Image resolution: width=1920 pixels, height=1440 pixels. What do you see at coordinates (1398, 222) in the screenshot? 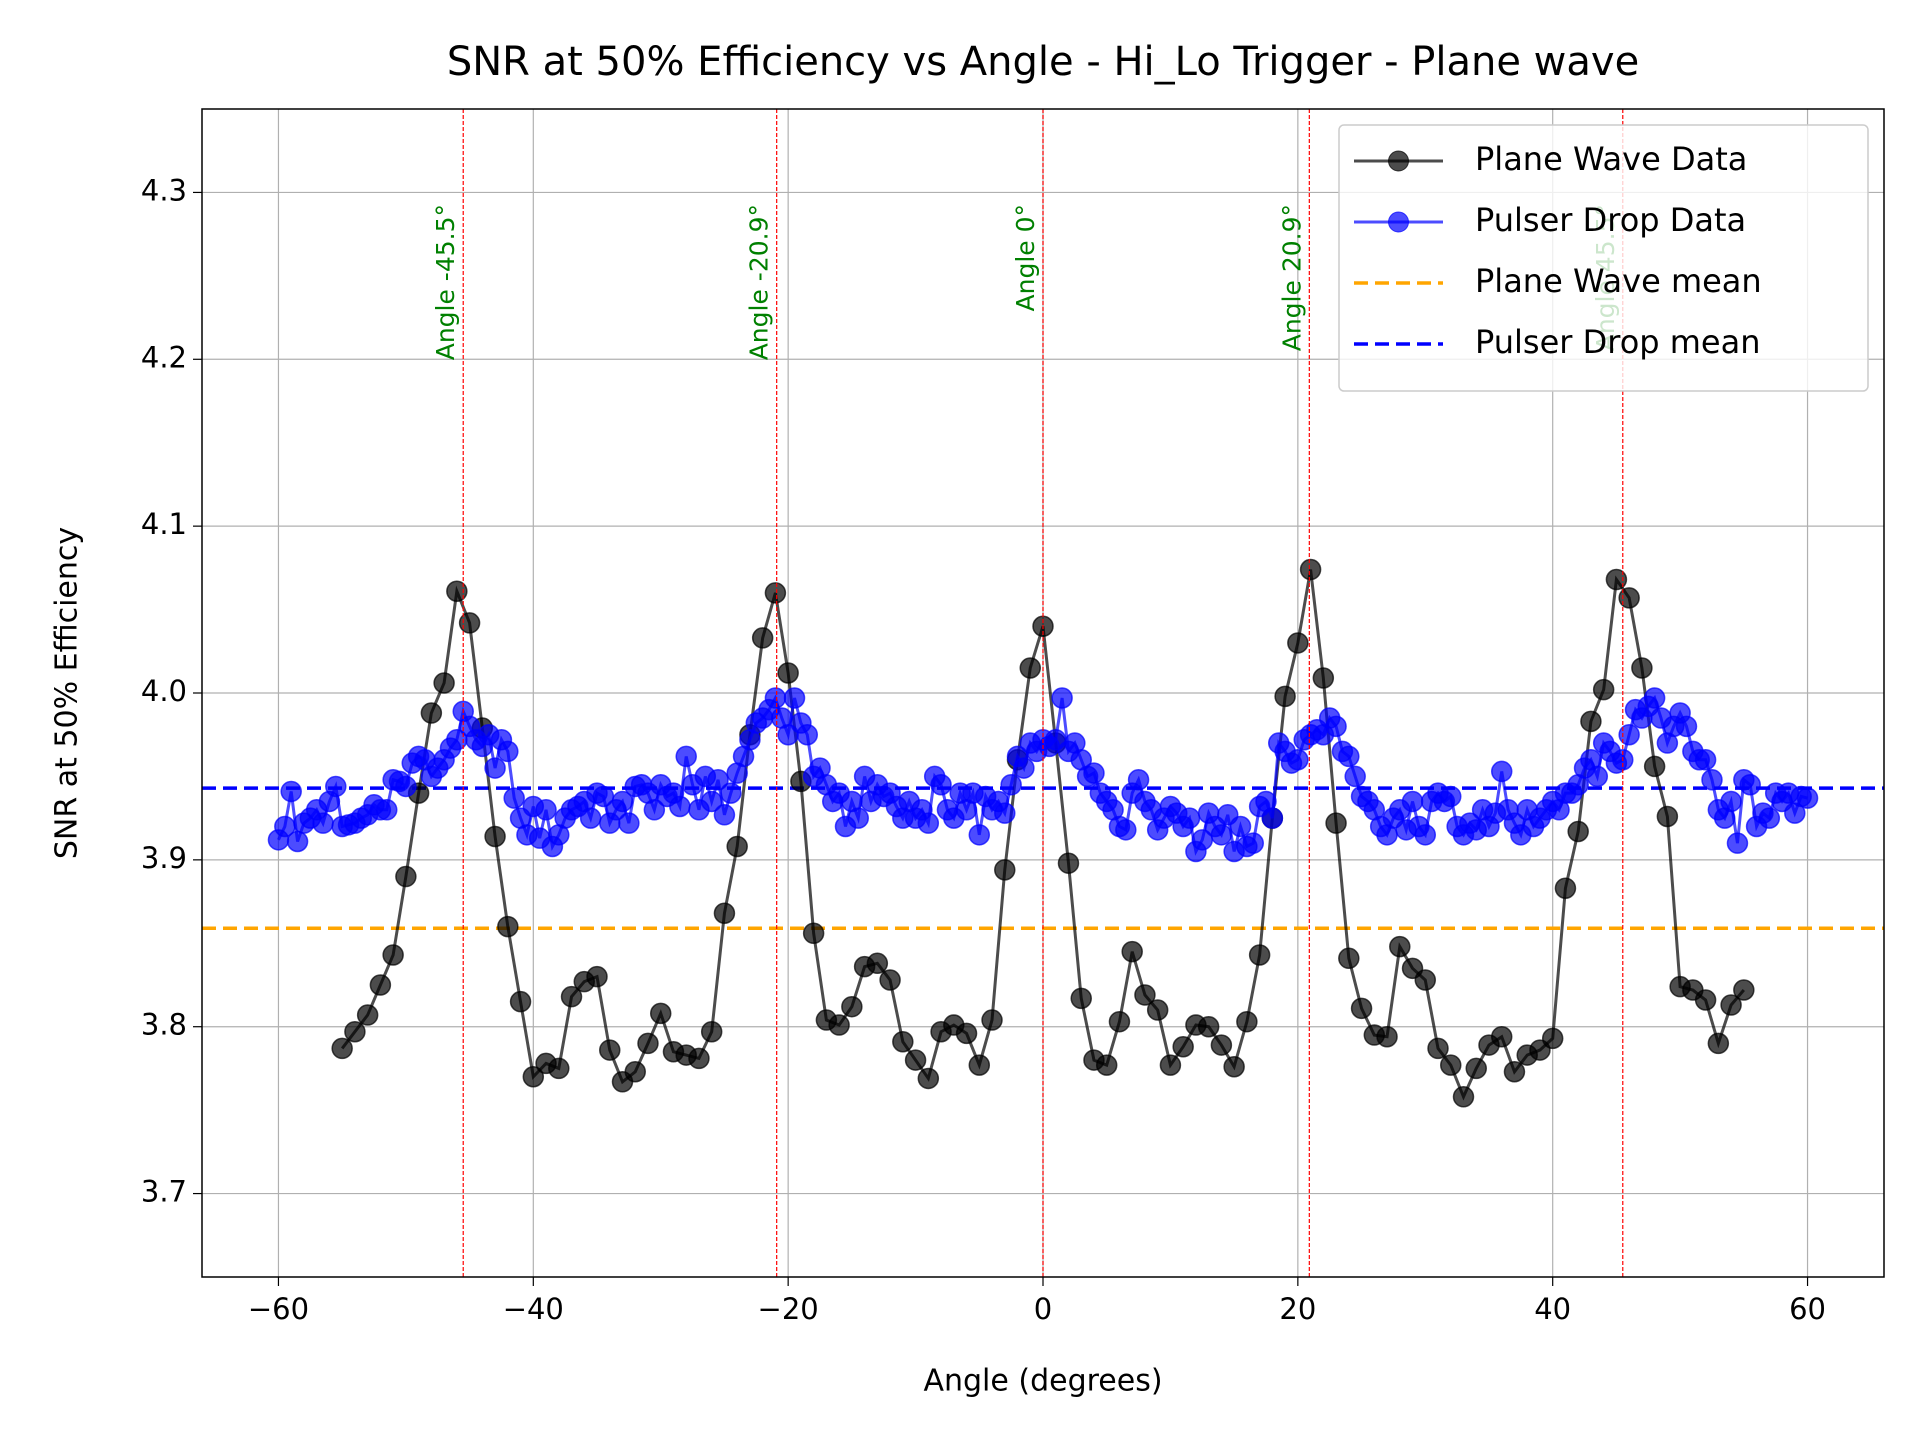
I see `legend-swatch-marker` at bounding box center [1398, 222].